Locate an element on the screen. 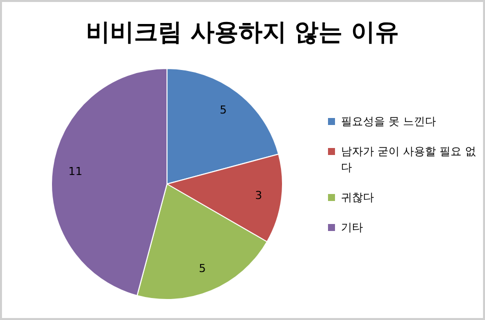 This screenshot has height=320, width=485. chart-title: 비비크림 사용하지 않는 이유 is located at coordinates (242, 32).